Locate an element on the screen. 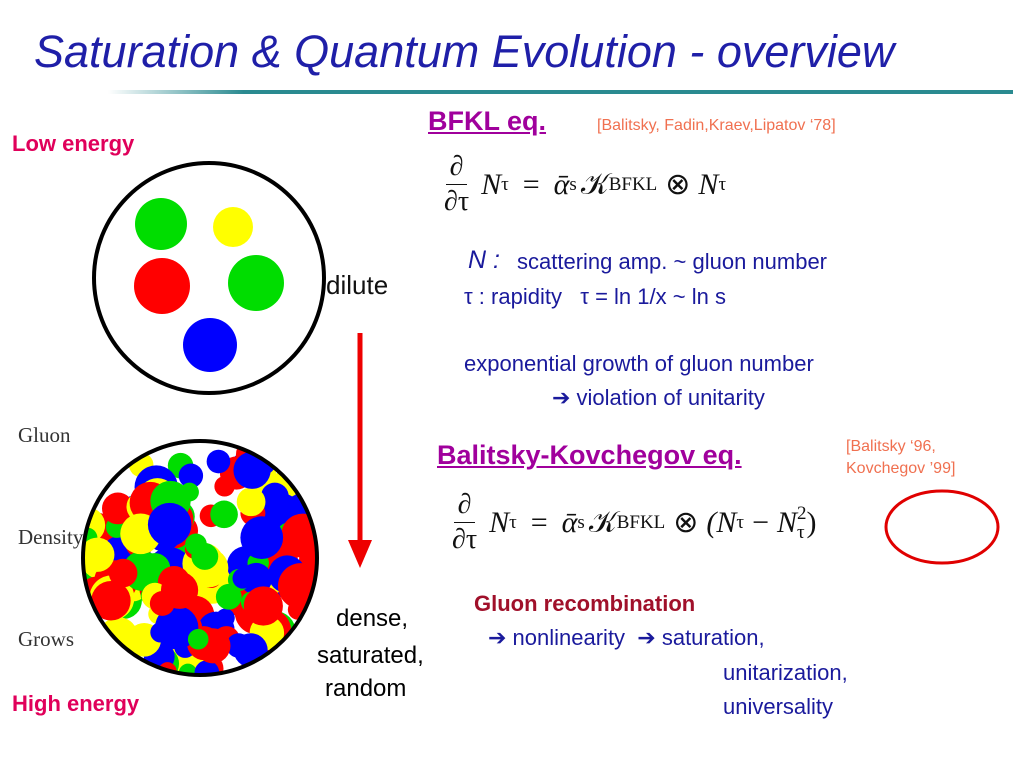 The image size is (1024, 768). symbol: N : is located at coordinates (484, 260).